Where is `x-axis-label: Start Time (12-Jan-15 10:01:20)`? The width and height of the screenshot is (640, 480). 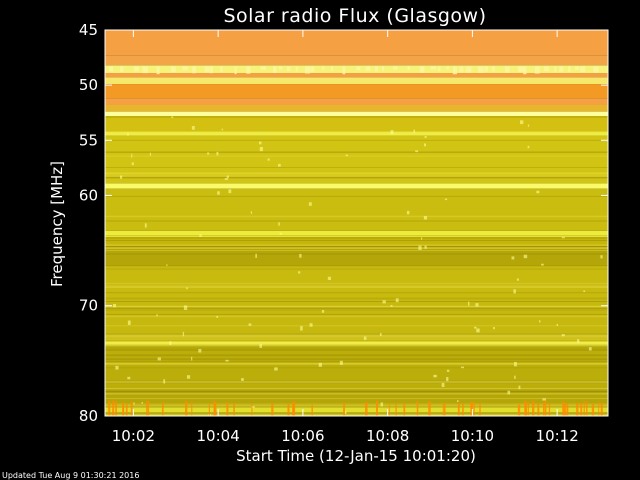 x-axis-label: Start Time (12-Jan-15 10:01:20) is located at coordinates (356, 456).